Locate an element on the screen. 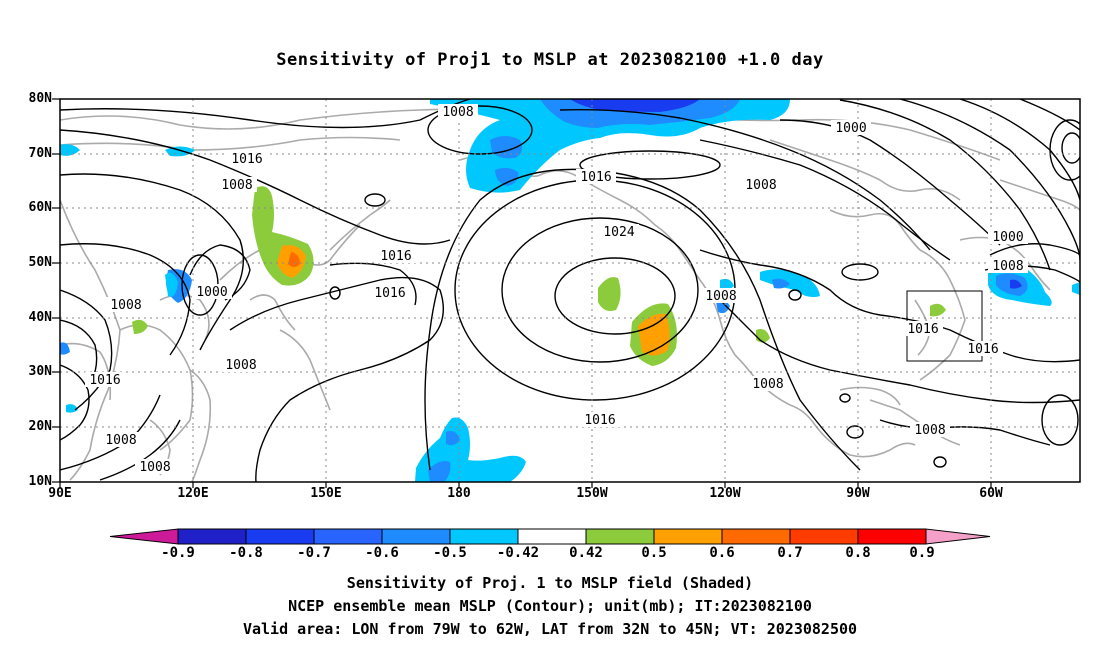 The height and width of the screenshot is (650, 1100). colorbar-label: -0.5 is located at coordinates (450, 553).